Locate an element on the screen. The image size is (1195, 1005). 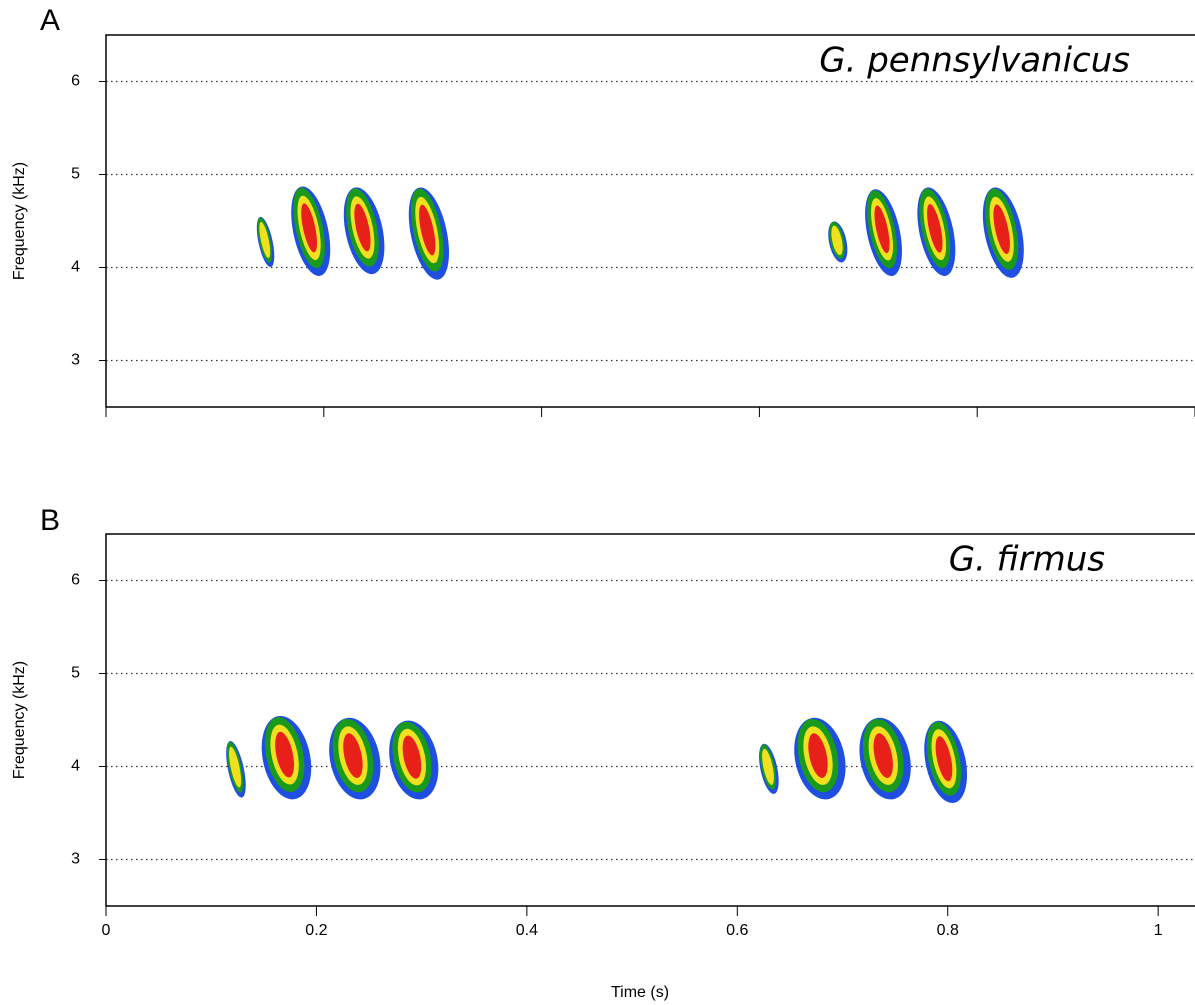
panel-label: B is located at coordinates (50, 520).